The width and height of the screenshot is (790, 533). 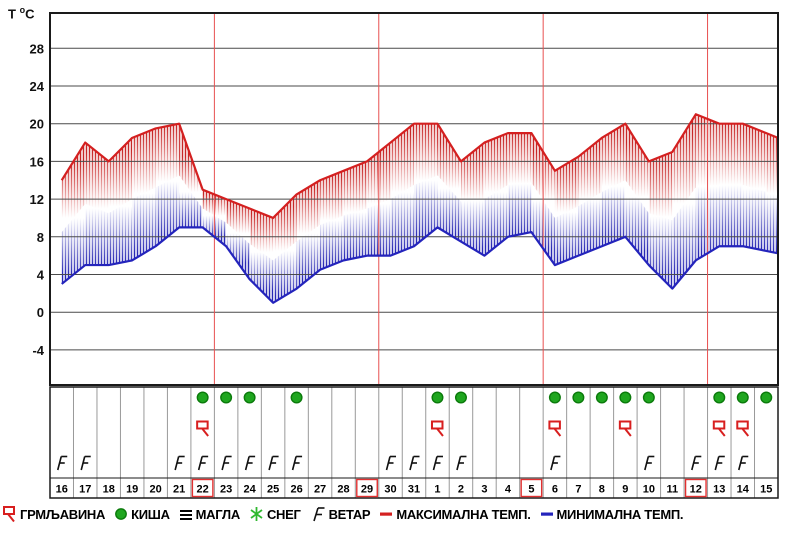 I want to click on day-number: 27, so click(x=320, y=490).